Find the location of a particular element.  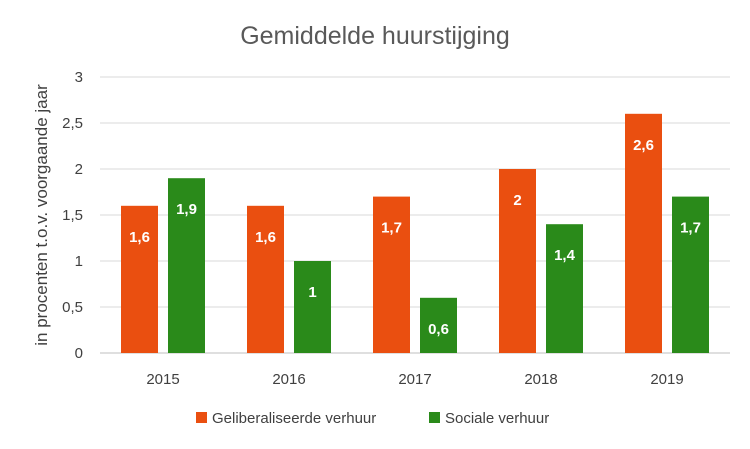

legend-label: Sociale verhuur is located at coordinates (497, 418).